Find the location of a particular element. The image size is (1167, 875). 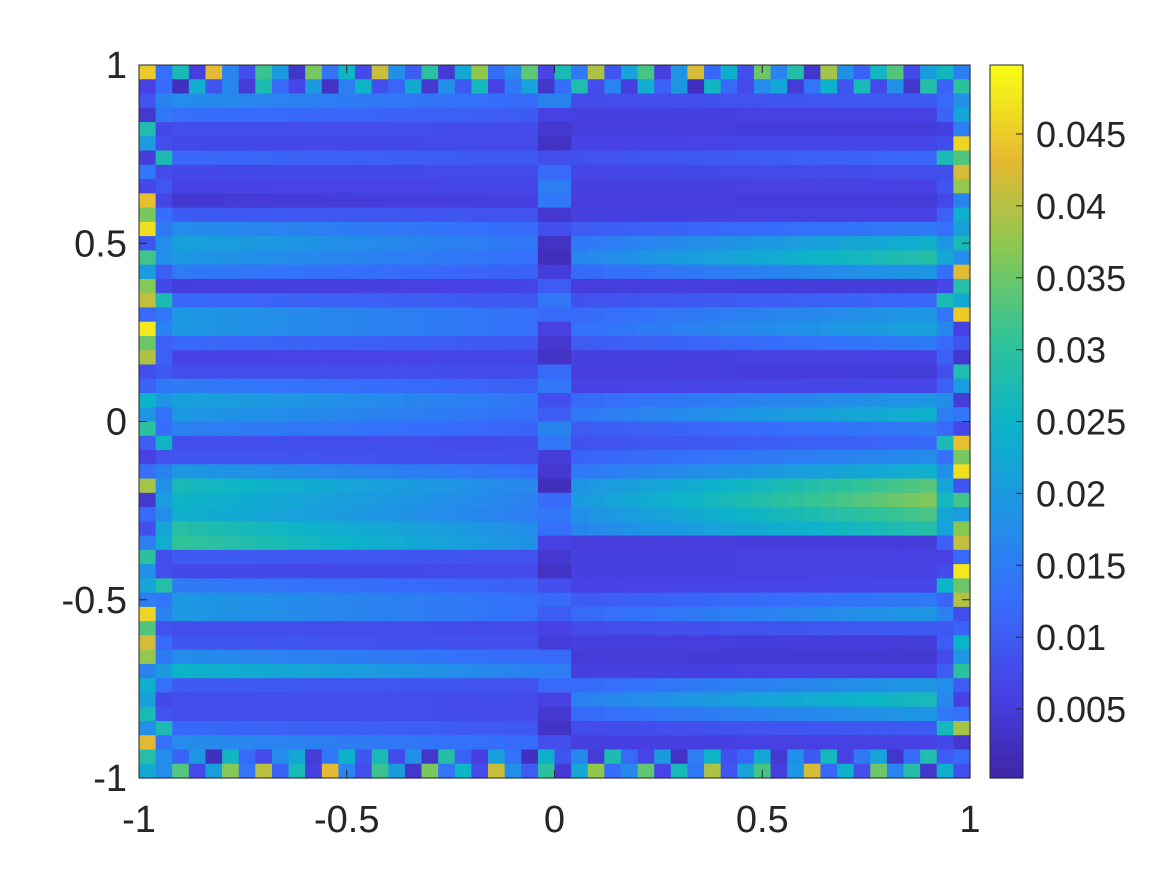

colorbar-tick-label: 0.005 is located at coordinates (1081, 709).